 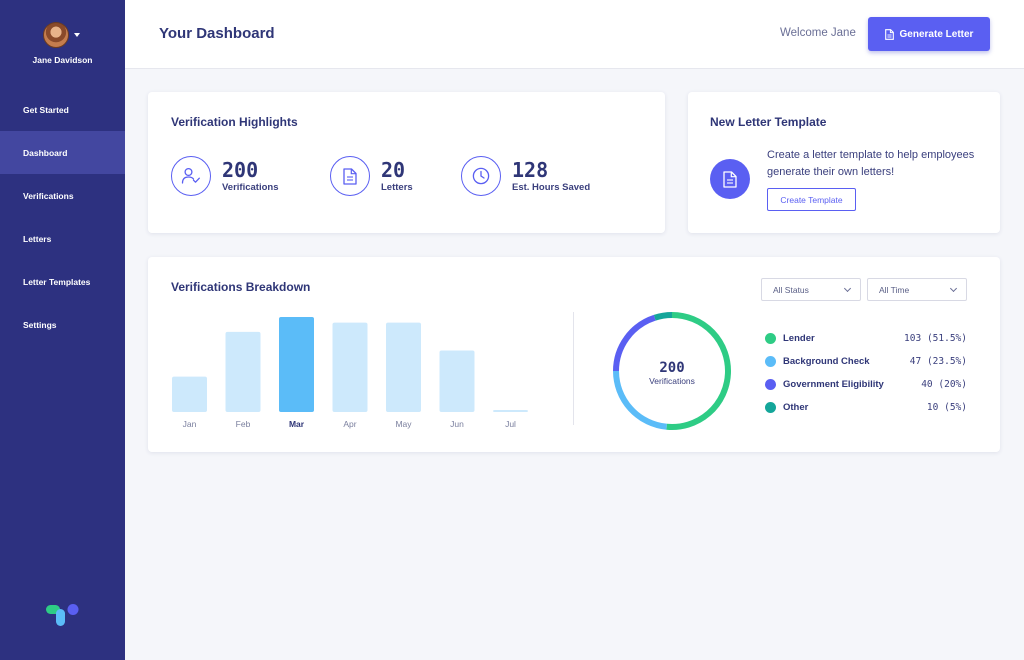 I want to click on status-filter-select: All Status, so click(x=811, y=289).